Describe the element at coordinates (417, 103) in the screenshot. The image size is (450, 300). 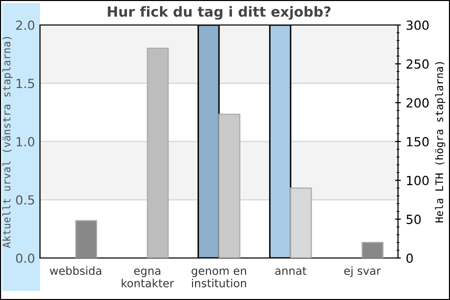
I see `y2-tick-label: 200` at that location.